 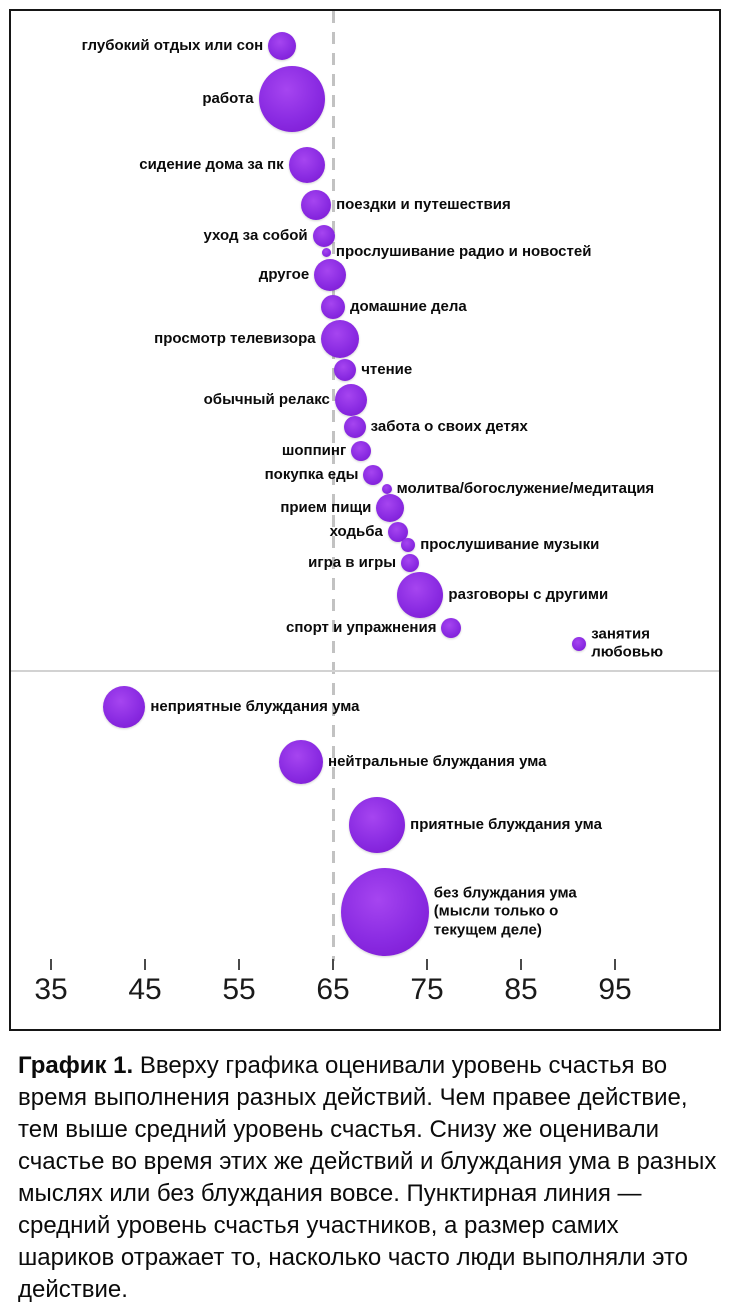 What do you see at coordinates (627, 652) in the screenshot?
I see `bubble-label-line: любовью` at bounding box center [627, 652].